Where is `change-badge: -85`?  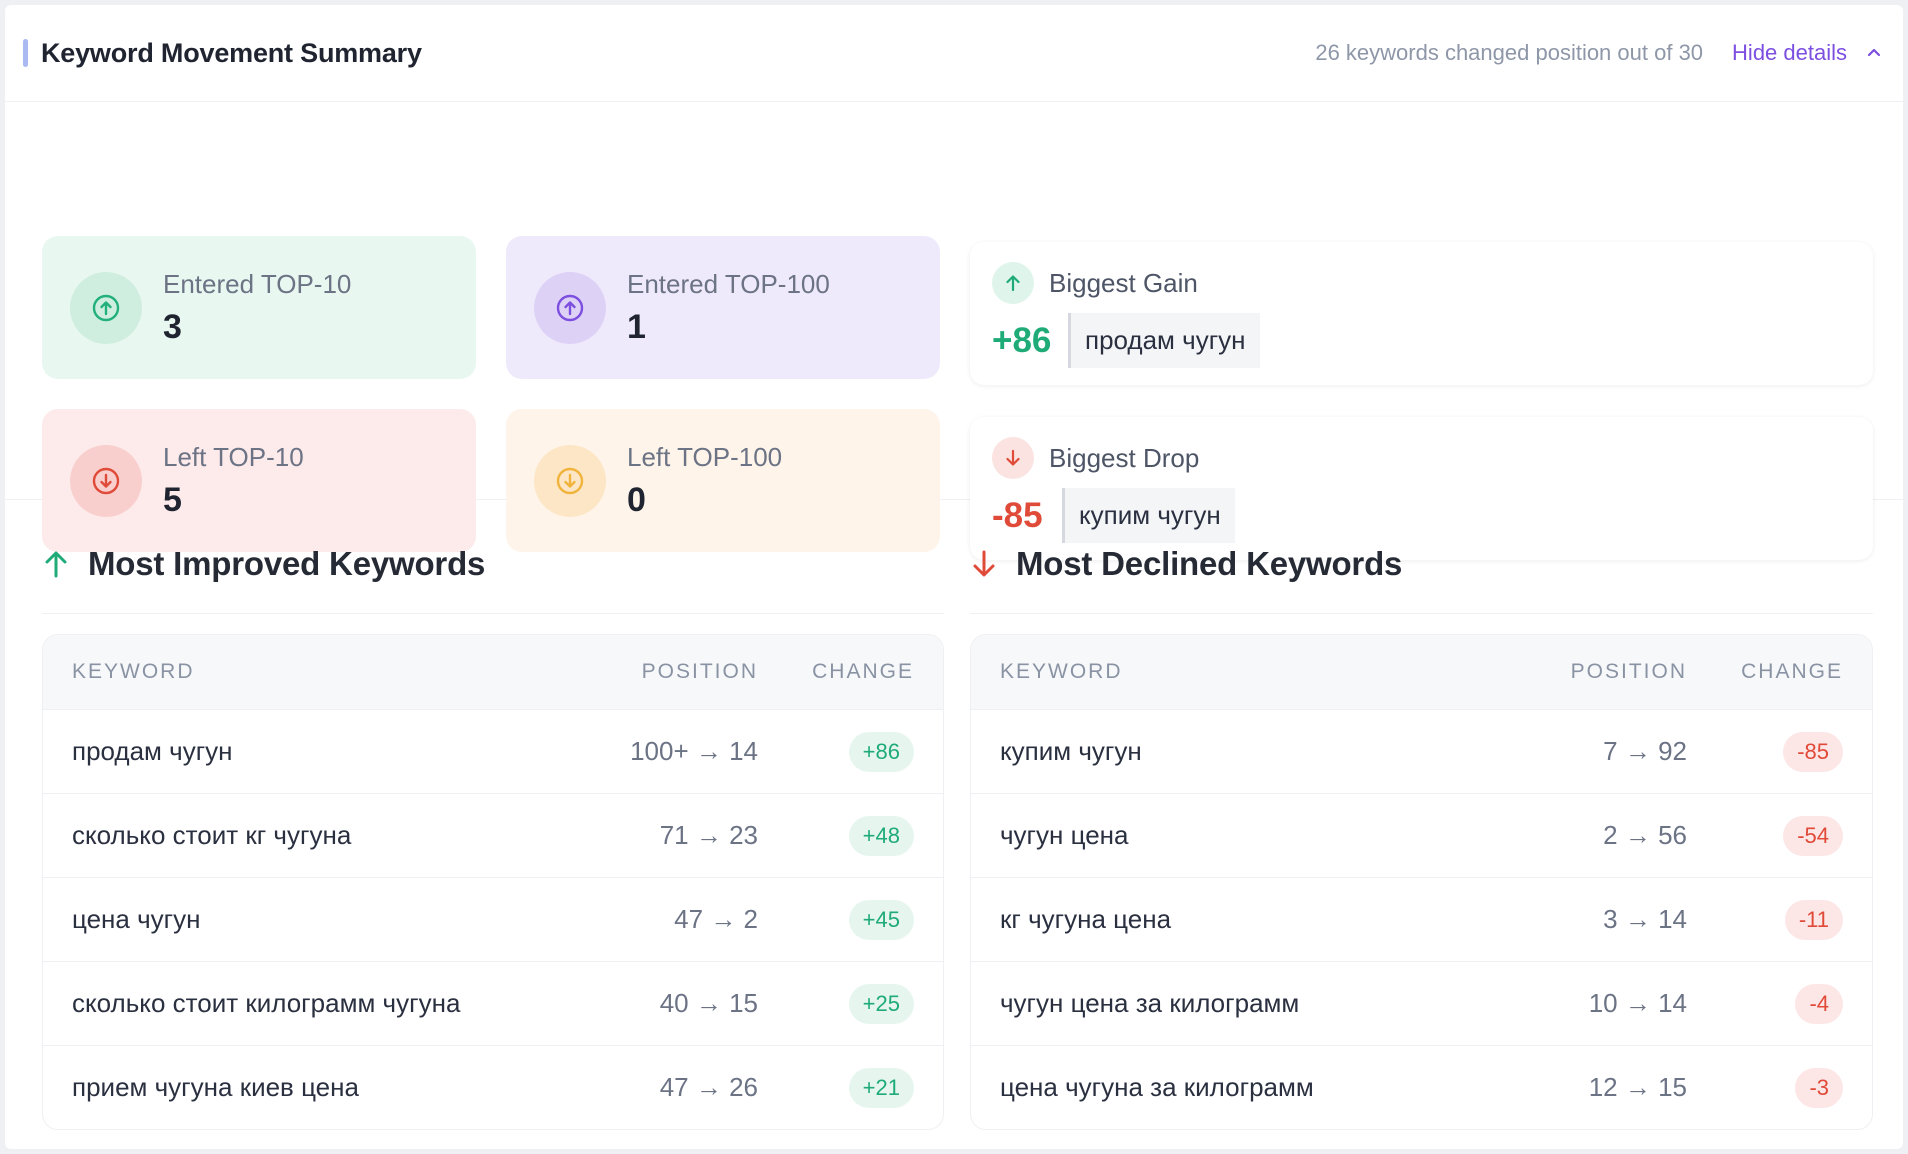
change-badge: -85 is located at coordinates (1813, 751).